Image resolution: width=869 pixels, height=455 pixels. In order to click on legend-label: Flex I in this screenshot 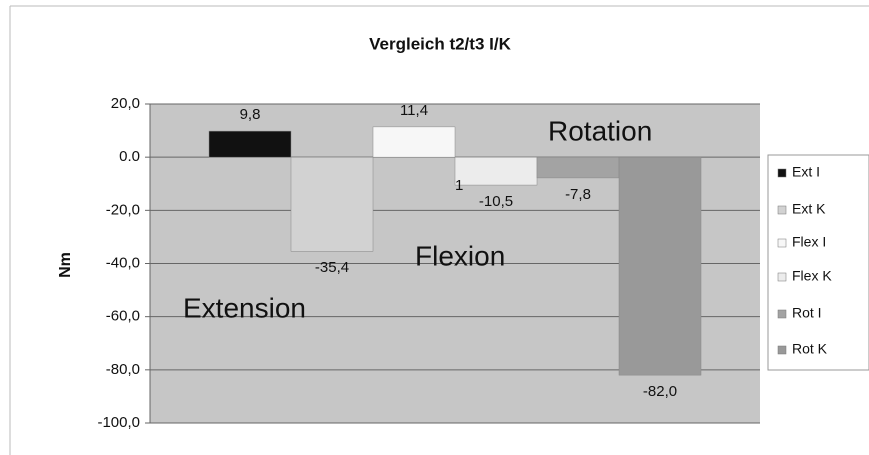, I will do `click(809, 242)`.